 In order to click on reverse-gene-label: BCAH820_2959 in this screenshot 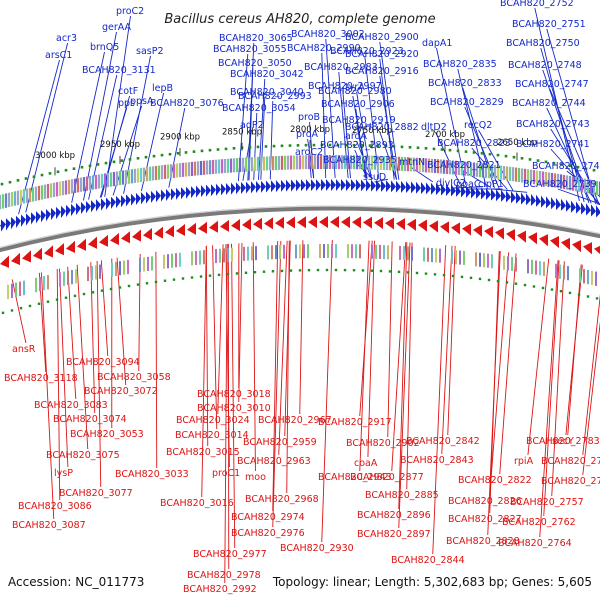, I will do `click(280, 442)`.